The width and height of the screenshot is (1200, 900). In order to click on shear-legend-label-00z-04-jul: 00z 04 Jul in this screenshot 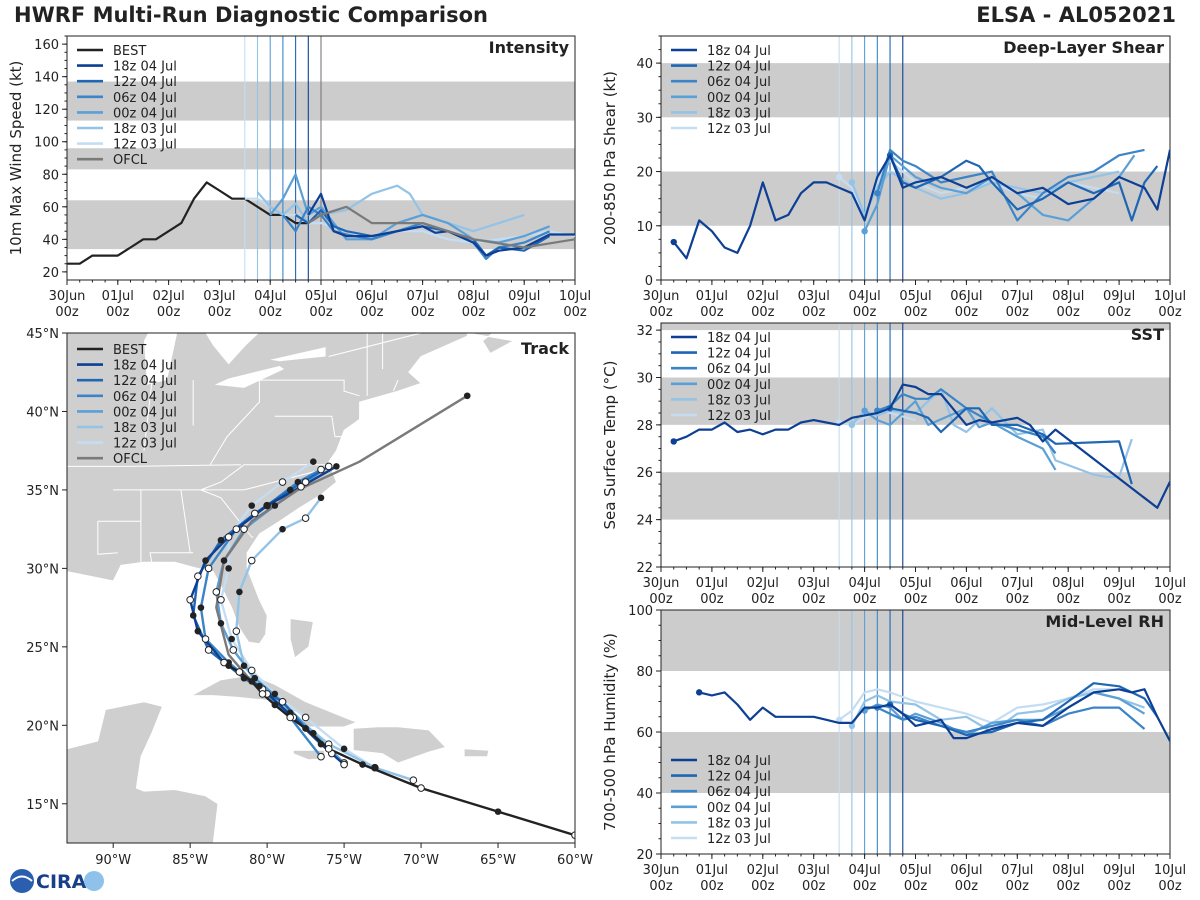, I will do `click(739, 98)`.